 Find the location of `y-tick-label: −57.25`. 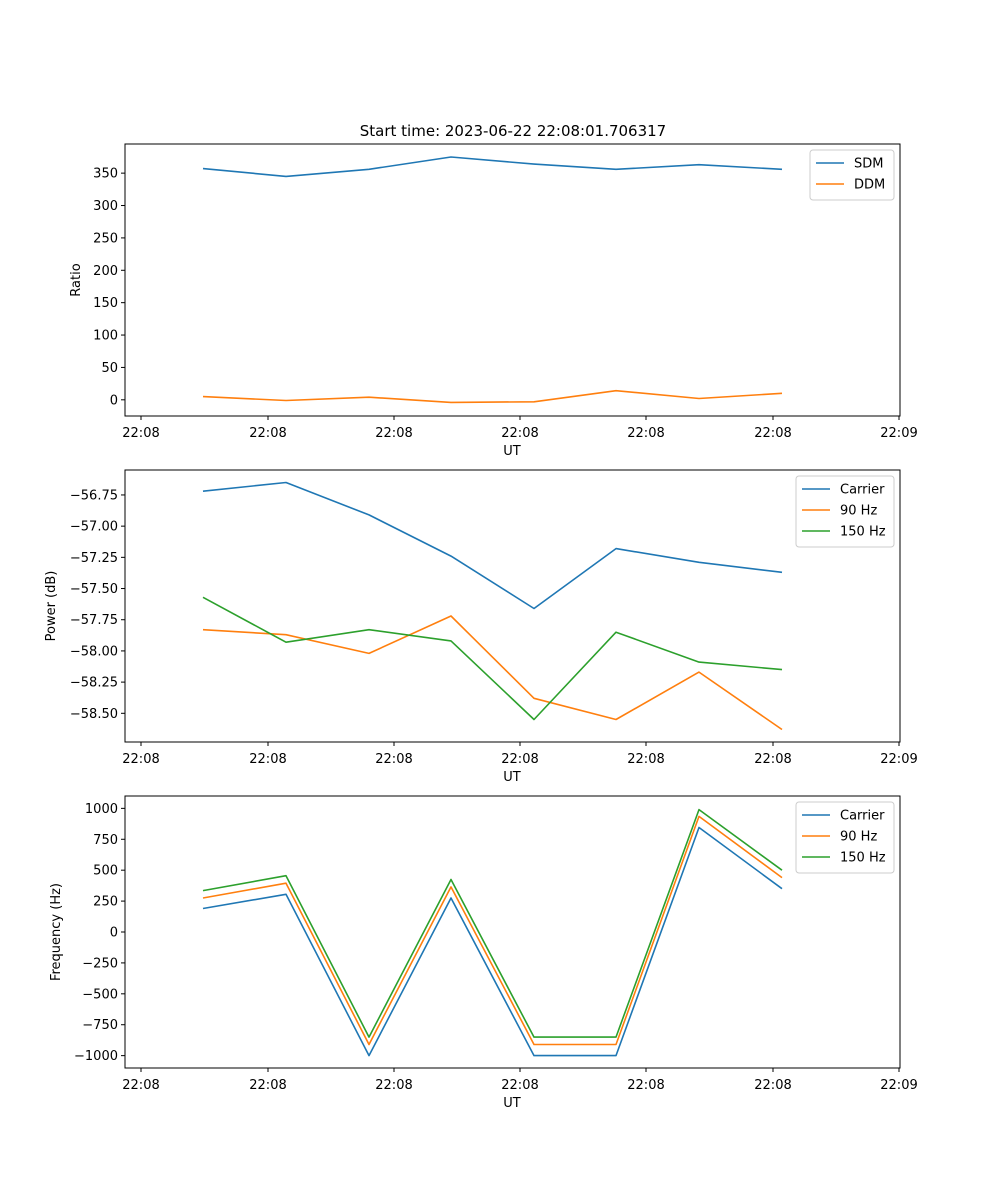

y-tick-label: −57.25 is located at coordinates (94, 558).